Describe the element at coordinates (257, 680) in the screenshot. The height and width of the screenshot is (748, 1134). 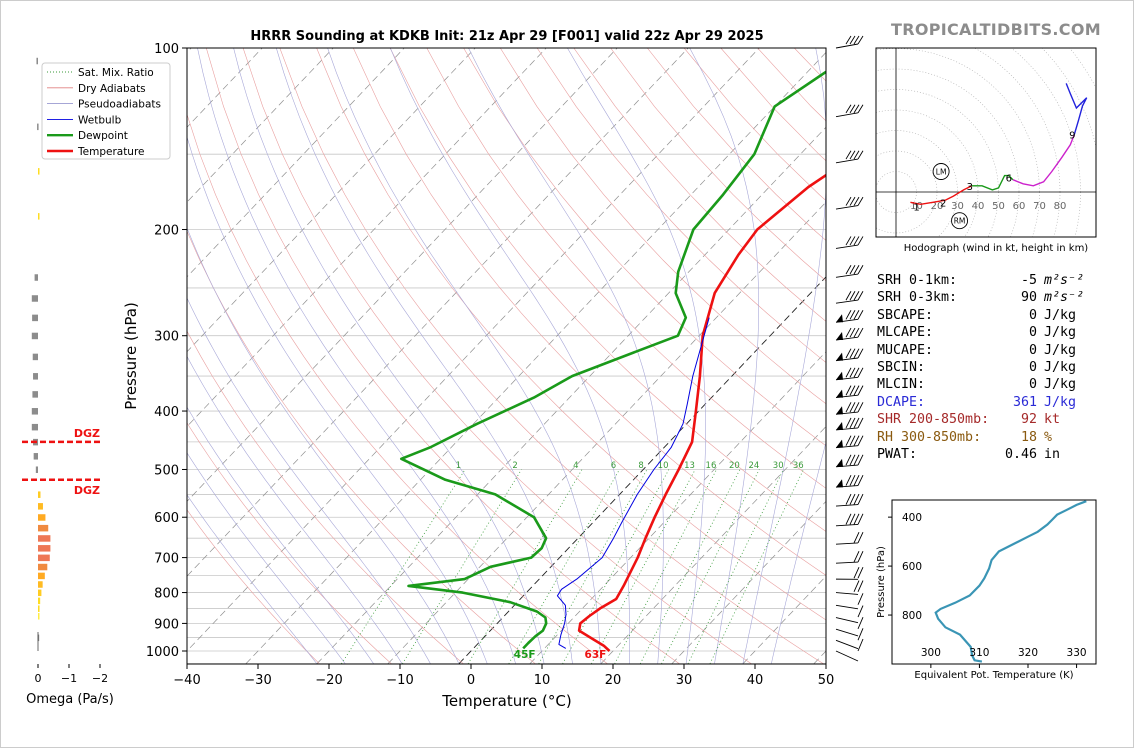
I see `x-tick-label: −30` at that location.